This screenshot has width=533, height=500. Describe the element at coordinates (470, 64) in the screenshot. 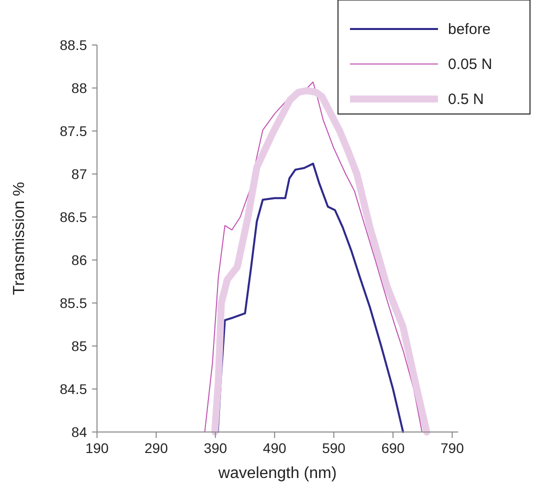

I see `text: 0.05 N` at that location.